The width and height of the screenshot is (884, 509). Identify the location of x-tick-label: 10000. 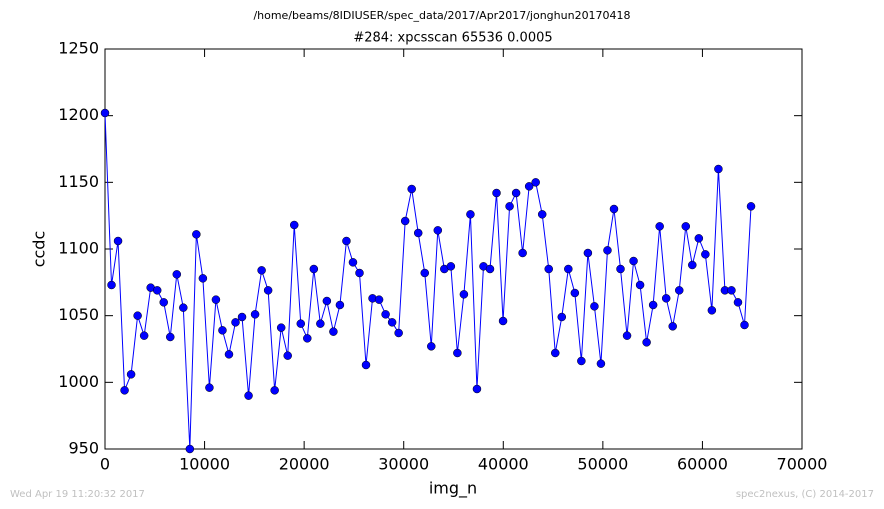
(204, 464).